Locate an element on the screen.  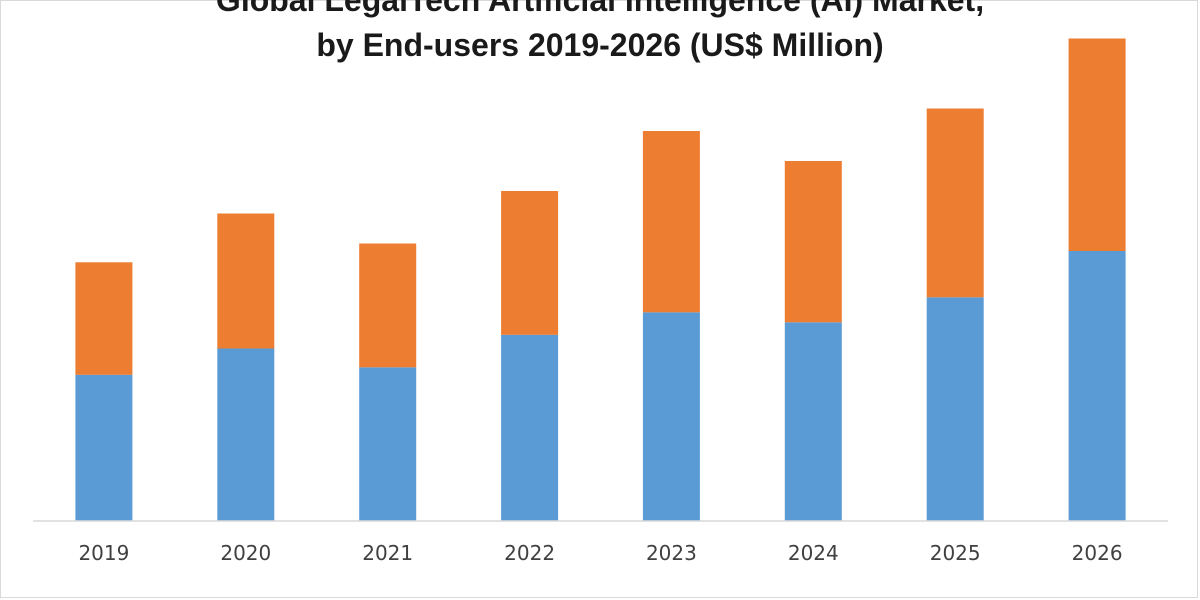
x-tick-label-2025: 2025 is located at coordinates (955, 553).